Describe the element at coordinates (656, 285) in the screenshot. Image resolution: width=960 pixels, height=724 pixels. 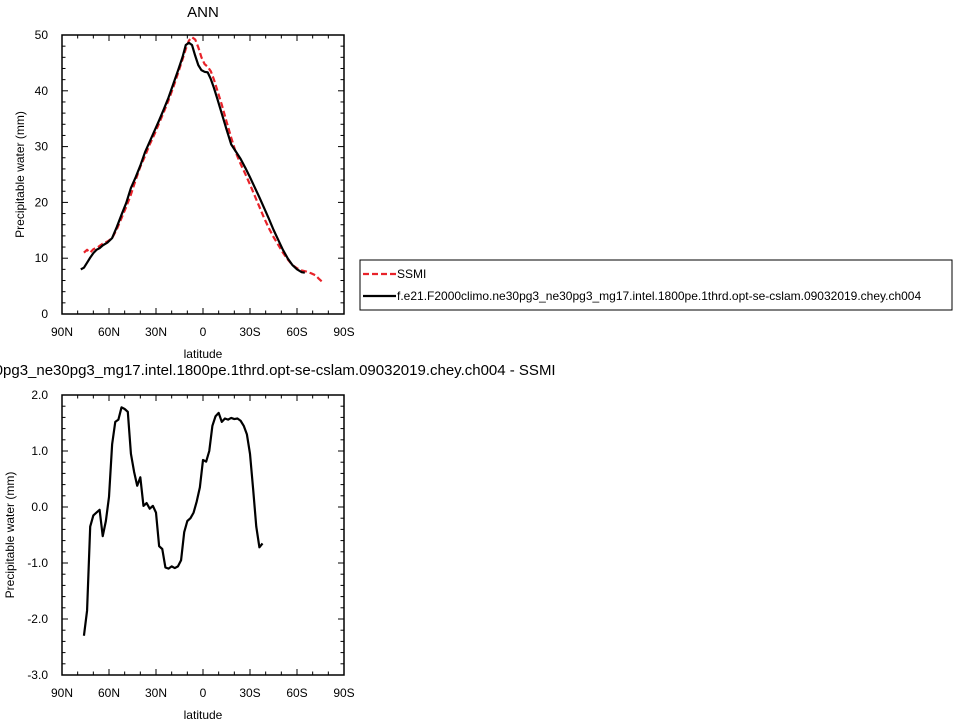
I see `legend-box` at that location.